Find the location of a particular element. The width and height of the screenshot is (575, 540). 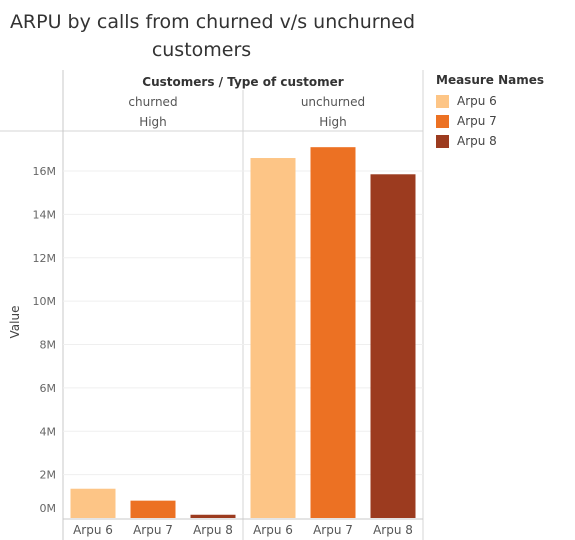

group-header-churned: churned is located at coordinates (152, 102).